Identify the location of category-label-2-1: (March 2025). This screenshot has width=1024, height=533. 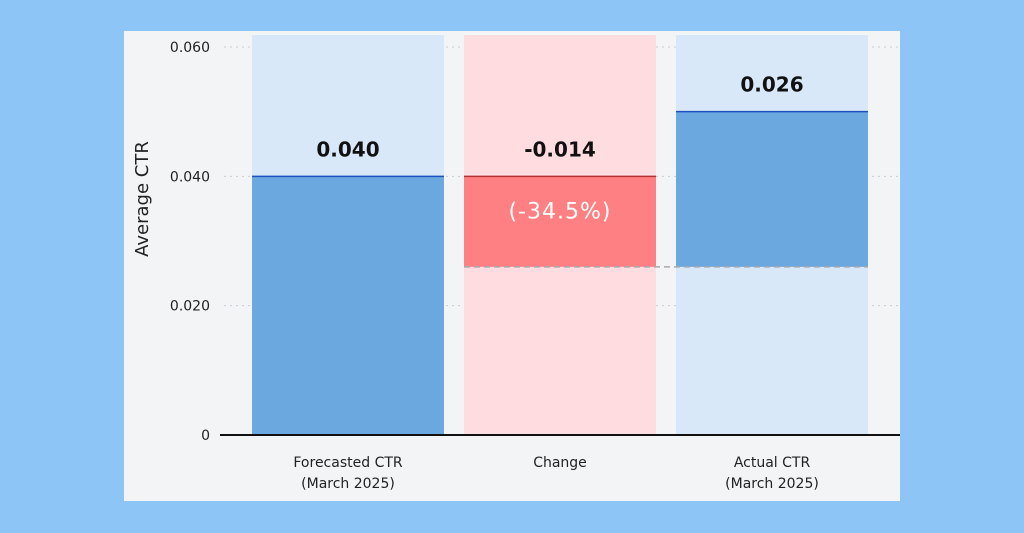
(772, 484).